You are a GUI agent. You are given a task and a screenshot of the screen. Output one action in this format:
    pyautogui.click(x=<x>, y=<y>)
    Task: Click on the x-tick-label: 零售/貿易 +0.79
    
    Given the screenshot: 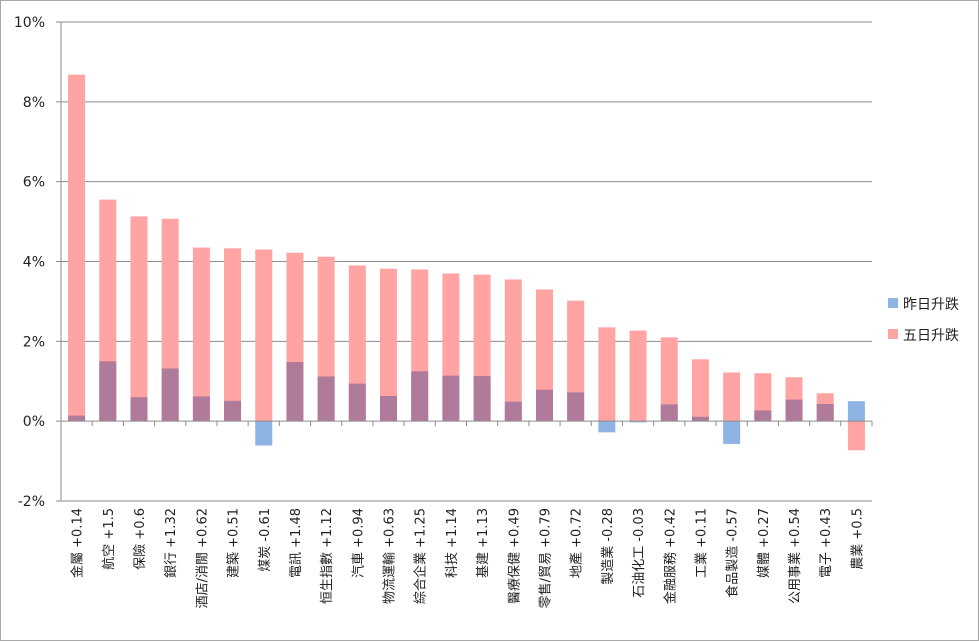 What is the action you would take?
    pyautogui.click(x=545, y=558)
    